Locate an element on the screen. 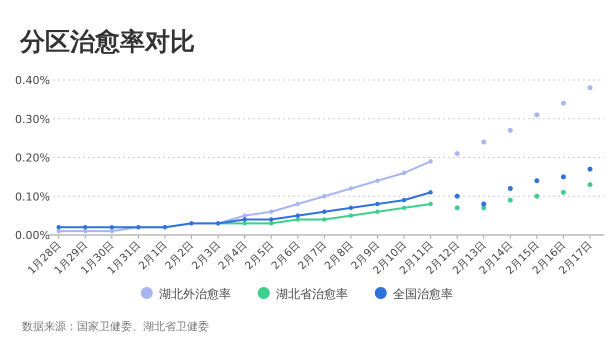  legend-label: 湖北省治愈率 is located at coordinates (312, 294).